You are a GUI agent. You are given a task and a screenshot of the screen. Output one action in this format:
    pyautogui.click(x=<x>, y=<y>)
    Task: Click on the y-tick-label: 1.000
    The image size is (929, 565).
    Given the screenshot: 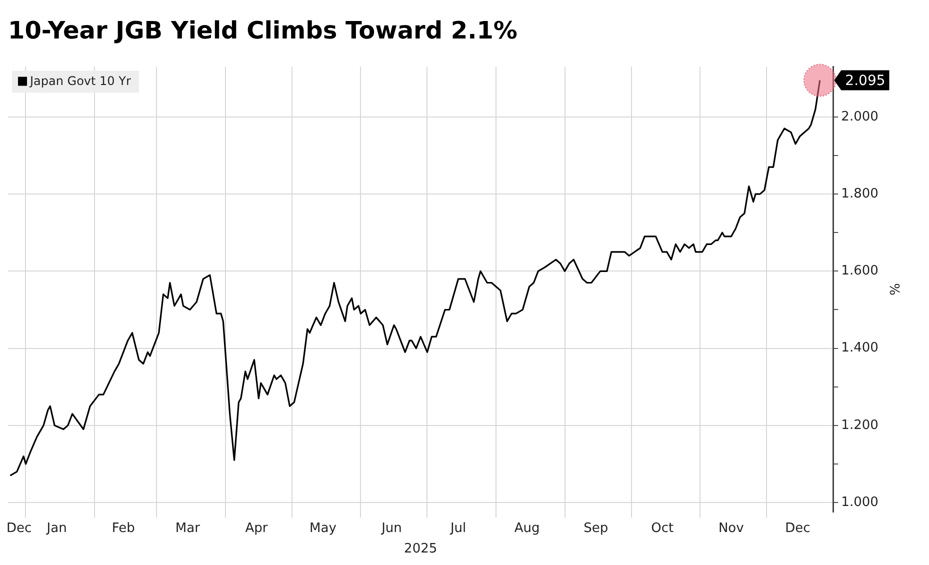 What is the action you would take?
    pyautogui.click(x=859, y=502)
    